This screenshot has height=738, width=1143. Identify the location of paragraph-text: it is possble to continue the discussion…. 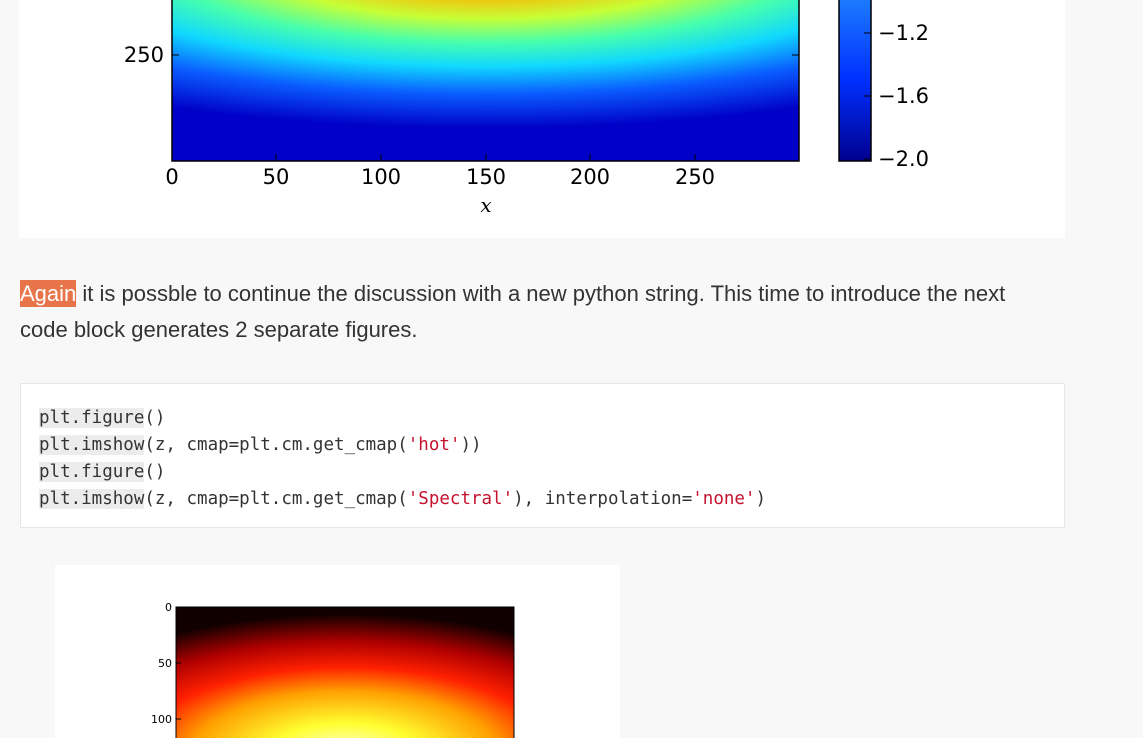
(513, 311).